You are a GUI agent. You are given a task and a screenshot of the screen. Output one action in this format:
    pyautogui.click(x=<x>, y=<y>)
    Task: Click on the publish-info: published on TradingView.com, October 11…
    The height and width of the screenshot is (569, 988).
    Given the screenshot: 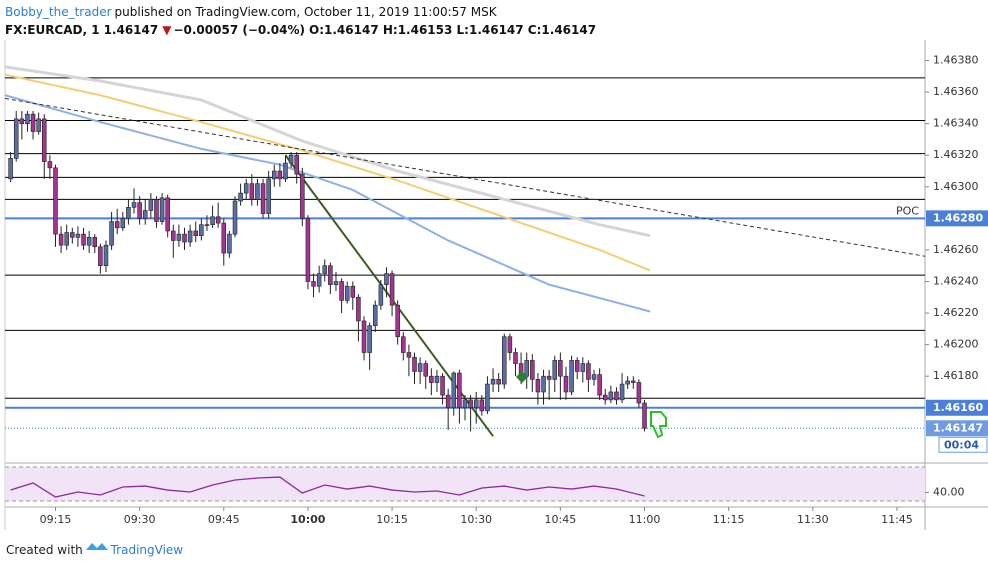 What is the action you would take?
    pyautogui.click(x=305, y=12)
    